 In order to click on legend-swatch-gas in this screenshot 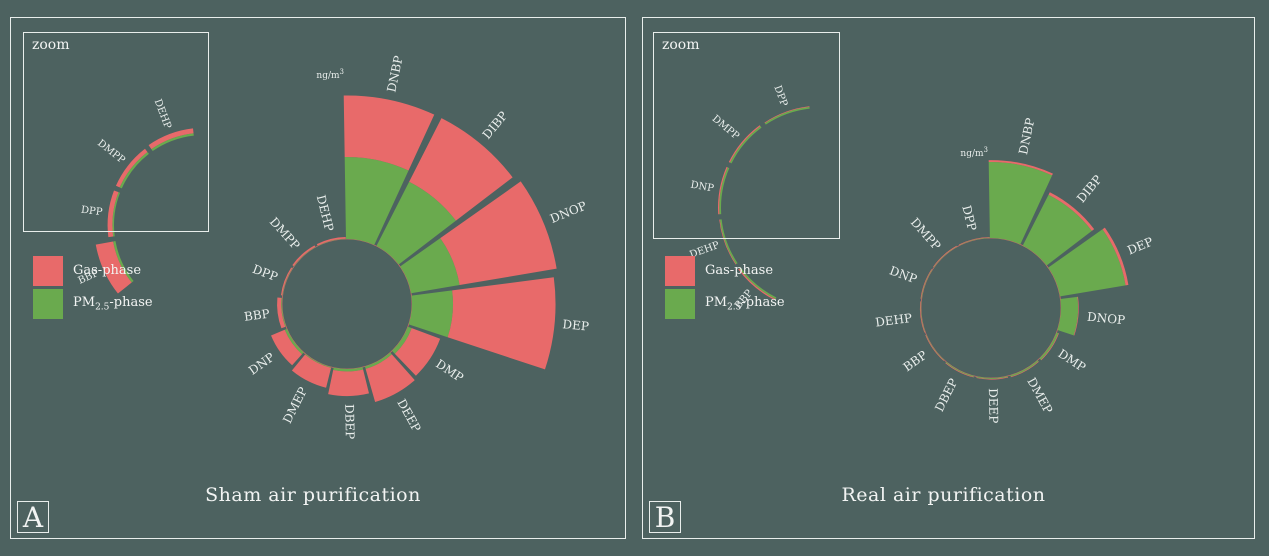, I will do `click(680, 270)`.